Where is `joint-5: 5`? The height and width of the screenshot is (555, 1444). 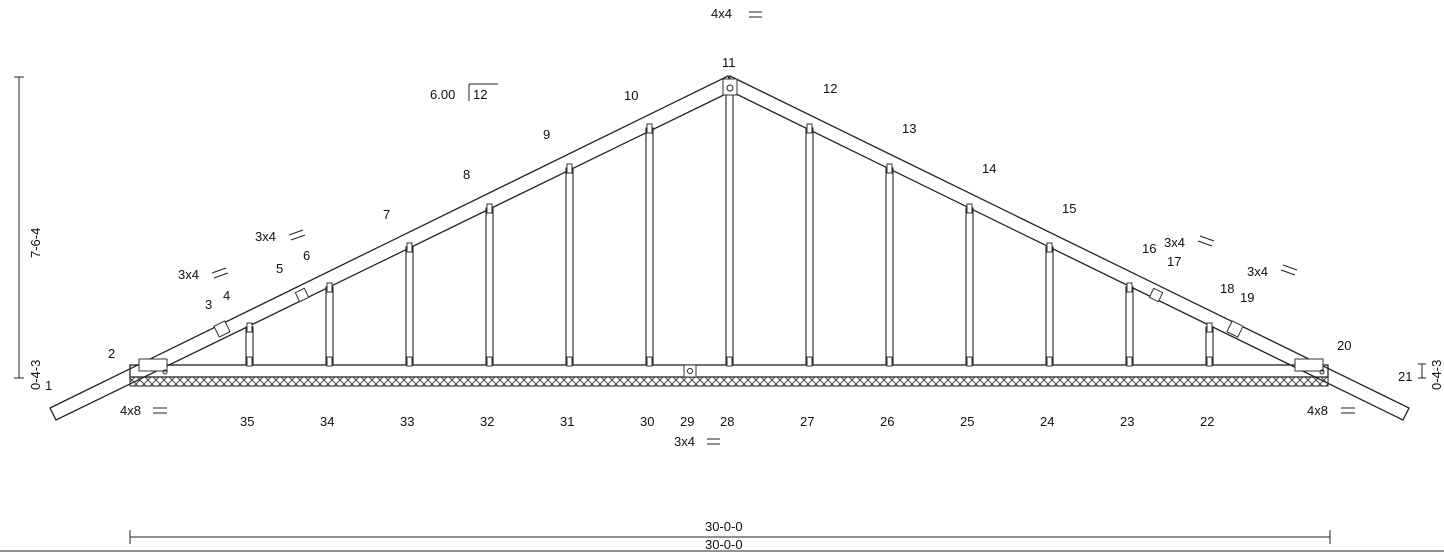
joint-5: 5 is located at coordinates (279, 268).